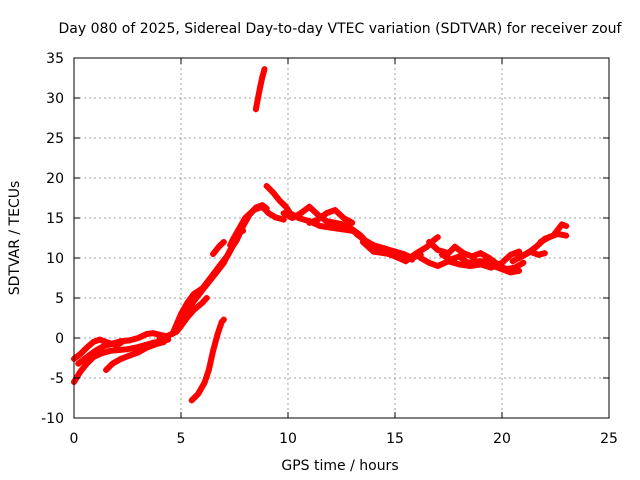  What do you see at coordinates (55, 59) in the screenshot?
I see `y-tick-label: 35` at bounding box center [55, 59].